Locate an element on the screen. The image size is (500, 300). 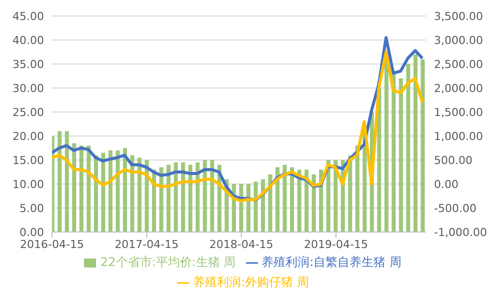
y-tick-label: 35.00 is located at coordinates (28, 64).